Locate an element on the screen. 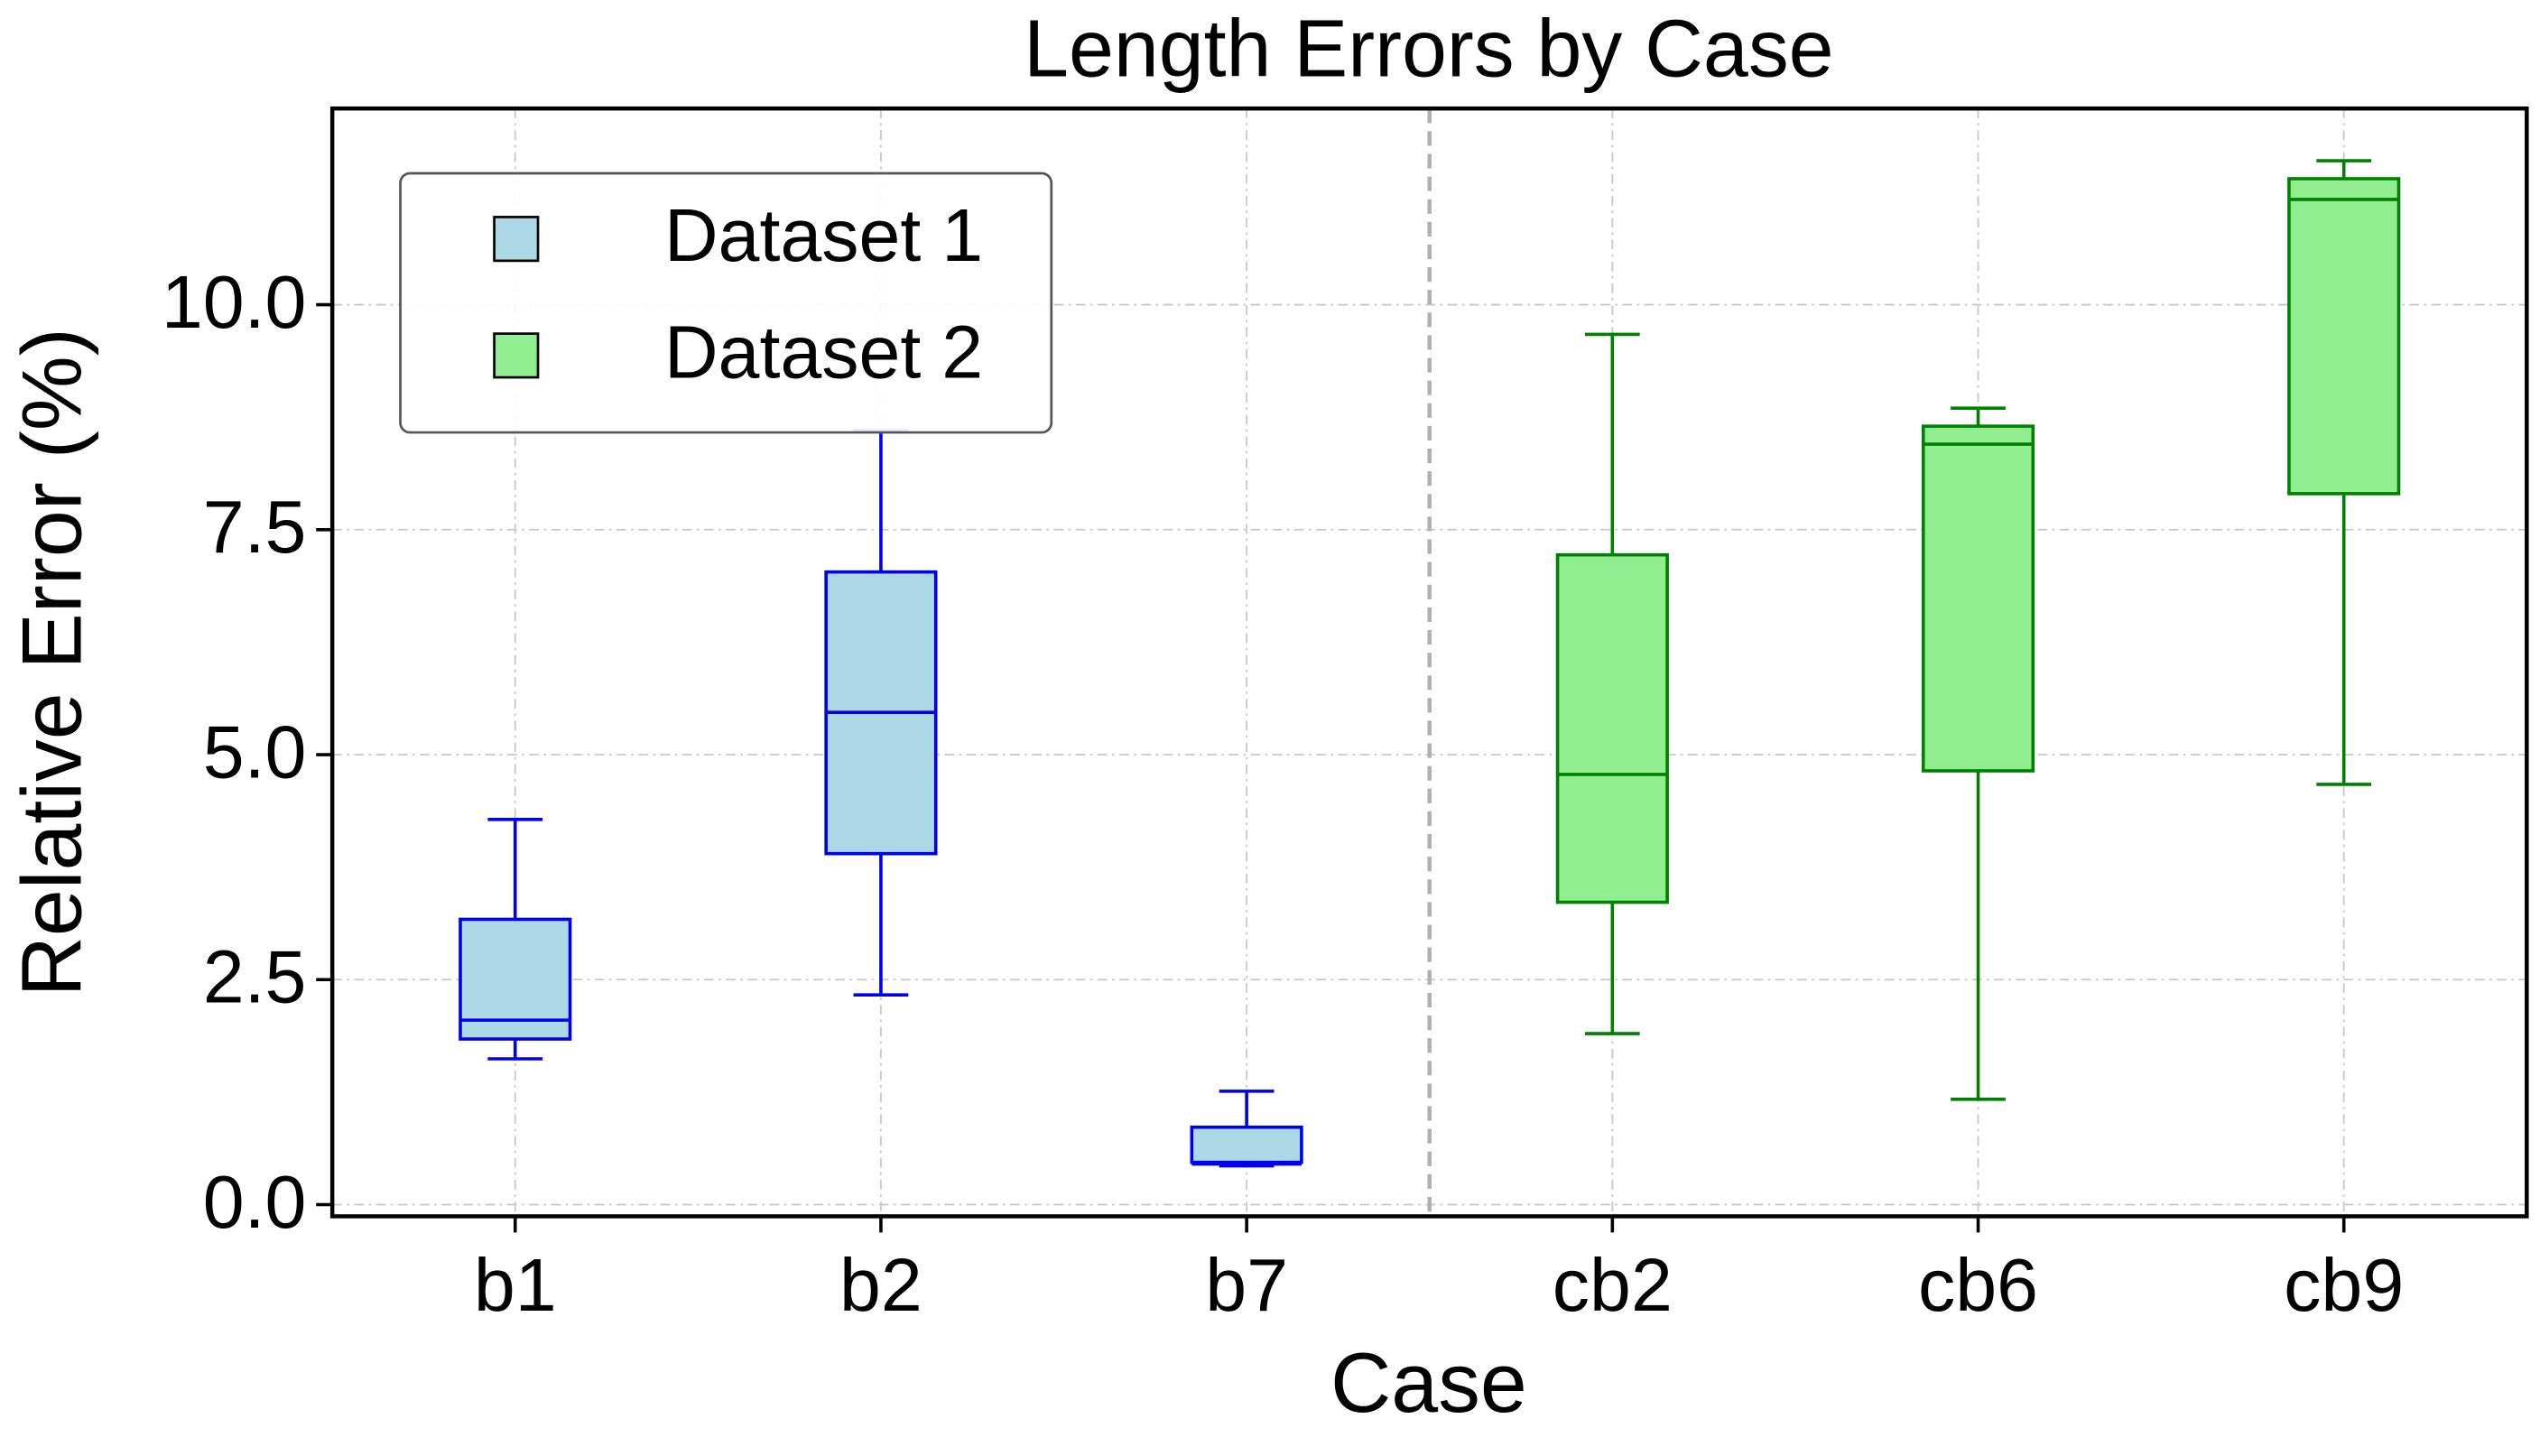 This screenshot has width=2540, height=1456. x-tick-label: b1 is located at coordinates (515, 1286).